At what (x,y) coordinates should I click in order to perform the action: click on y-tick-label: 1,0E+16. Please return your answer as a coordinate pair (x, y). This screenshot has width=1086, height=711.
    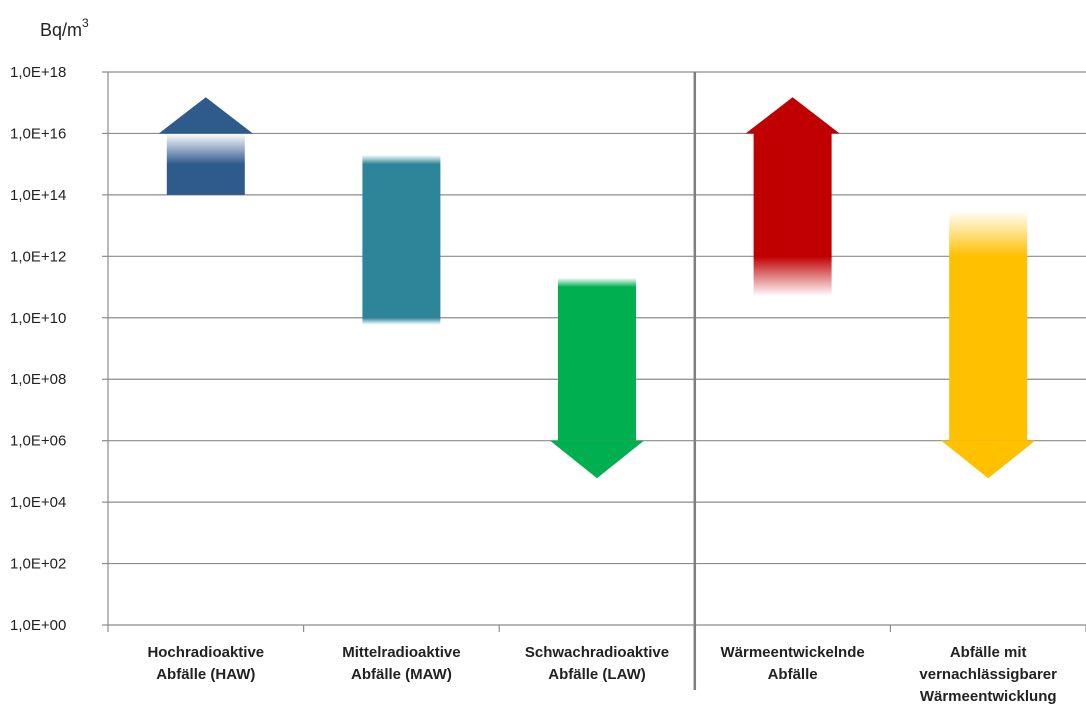
    Looking at the image, I should click on (38, 133).